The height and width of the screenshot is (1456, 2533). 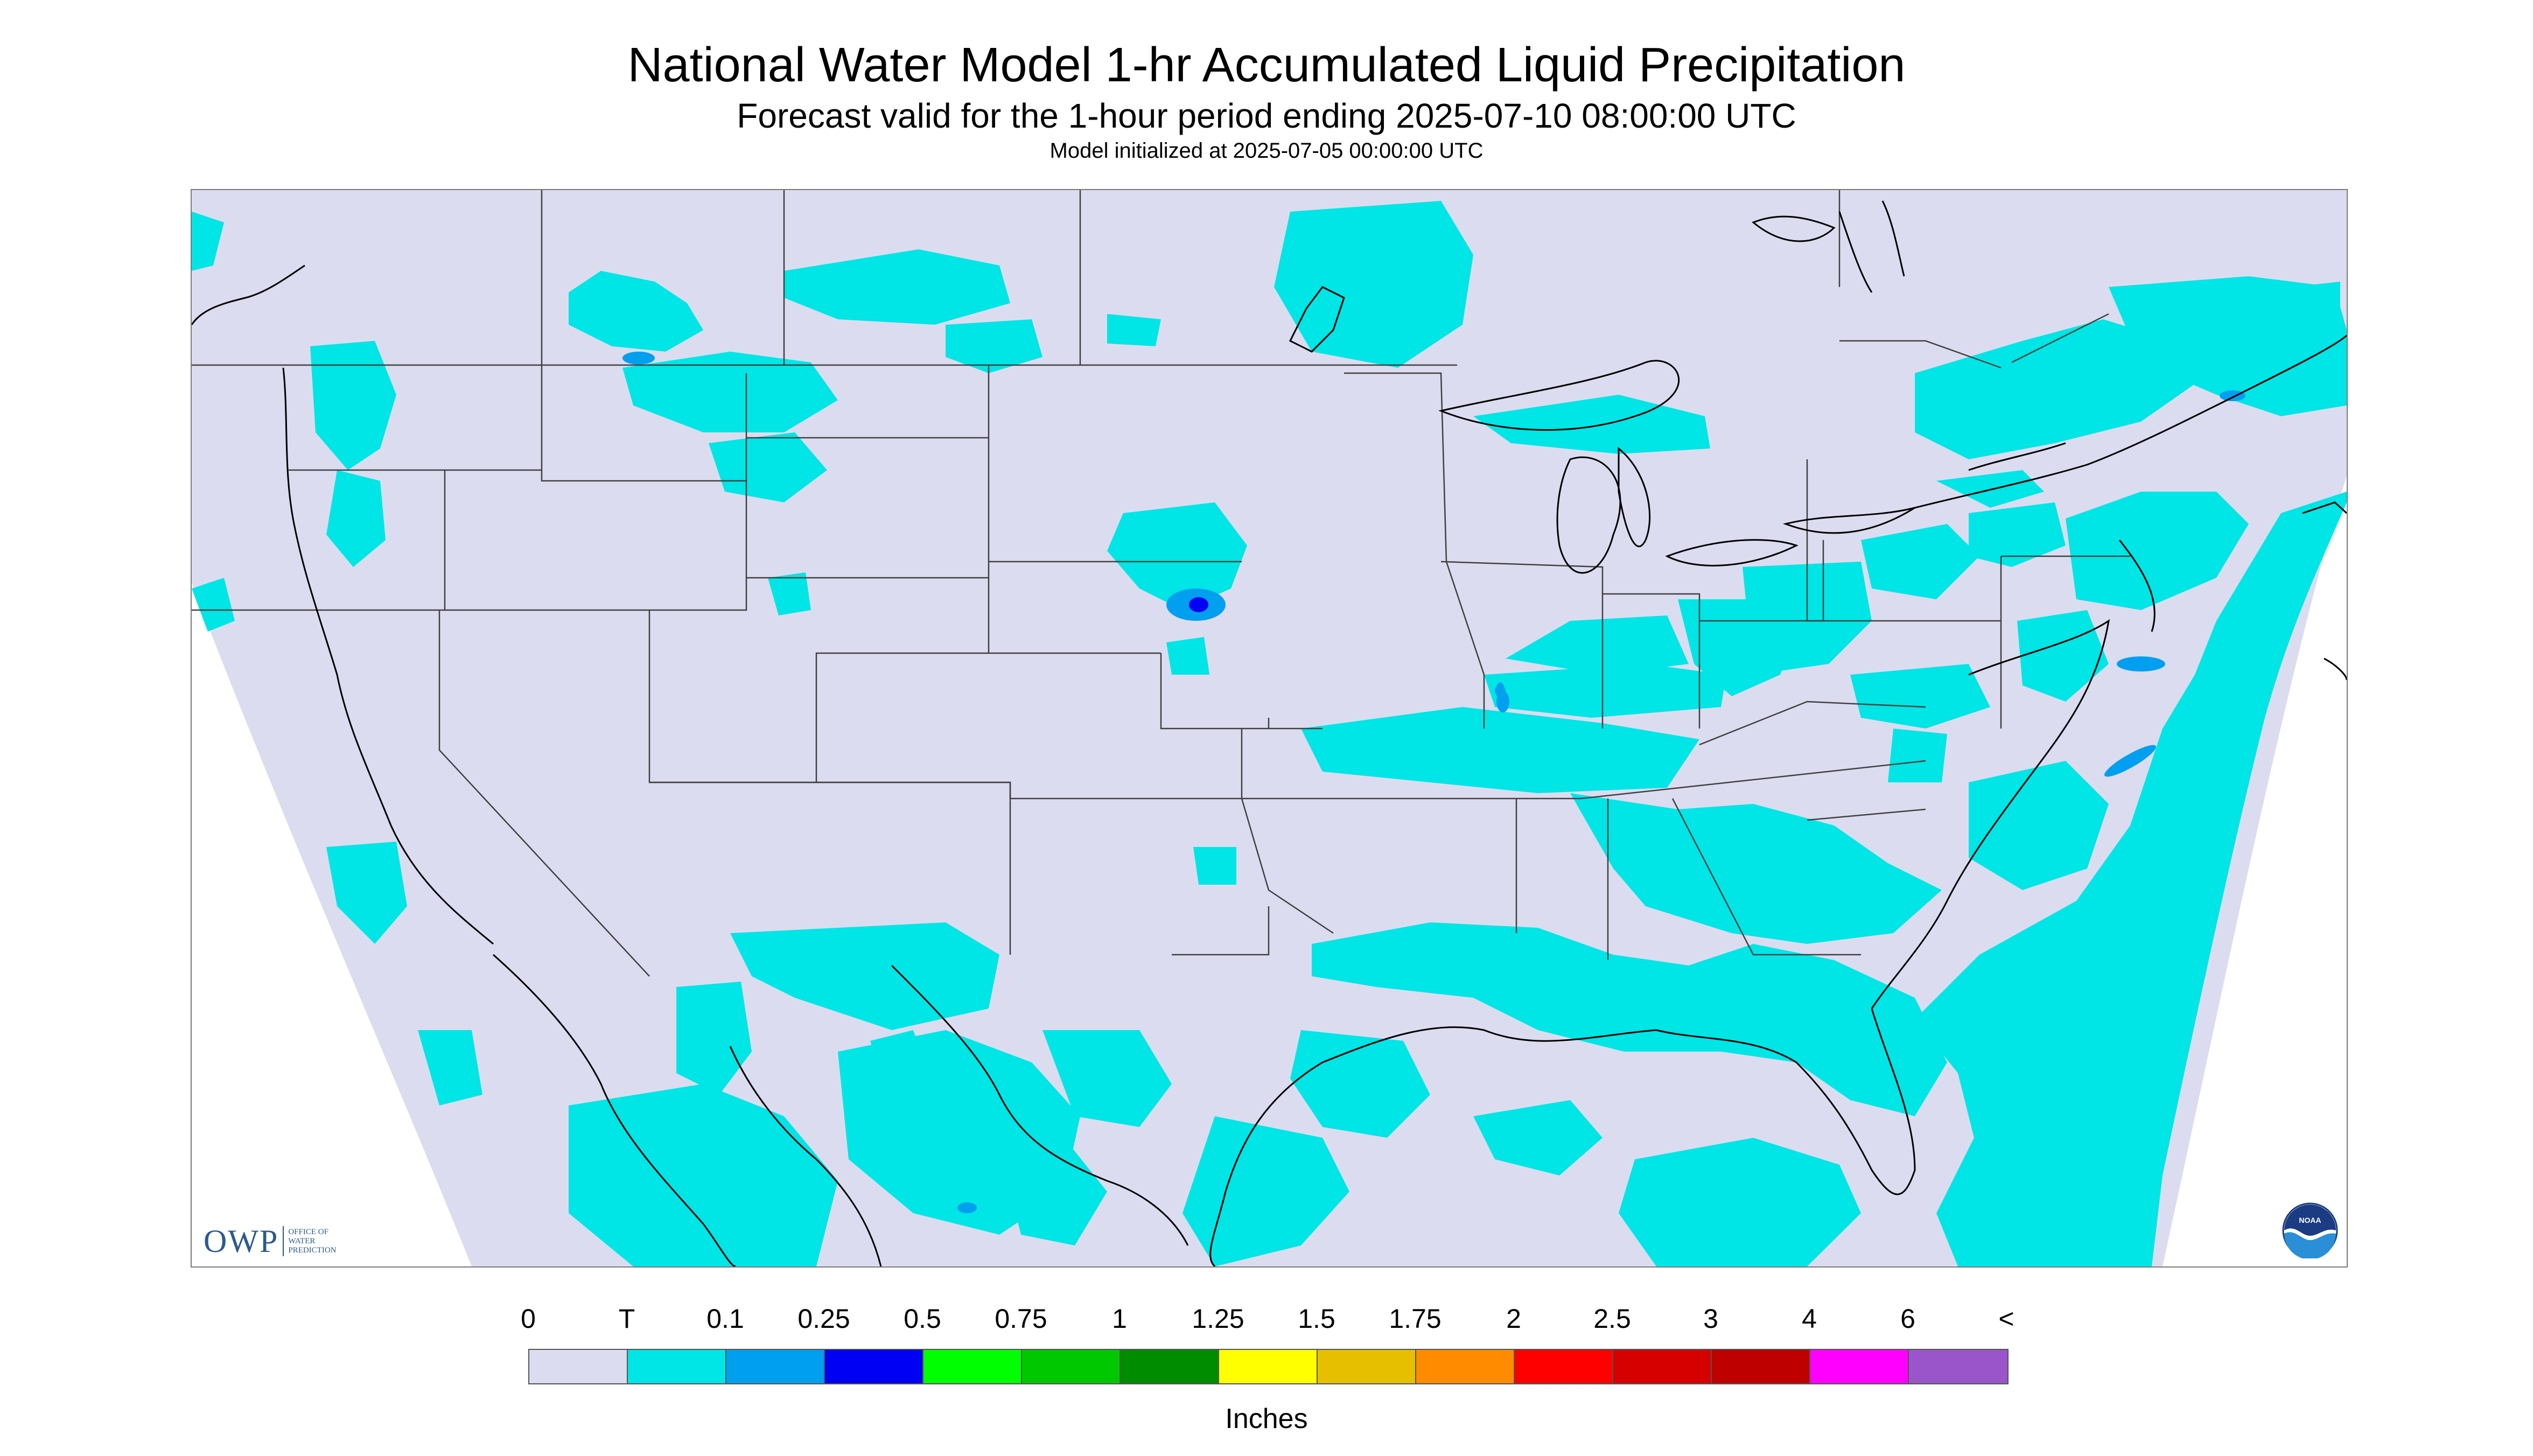 I want to click on owp-logo-subtext: OFFICE OF WATER PREDICTION, so click(x=313, y=1241).